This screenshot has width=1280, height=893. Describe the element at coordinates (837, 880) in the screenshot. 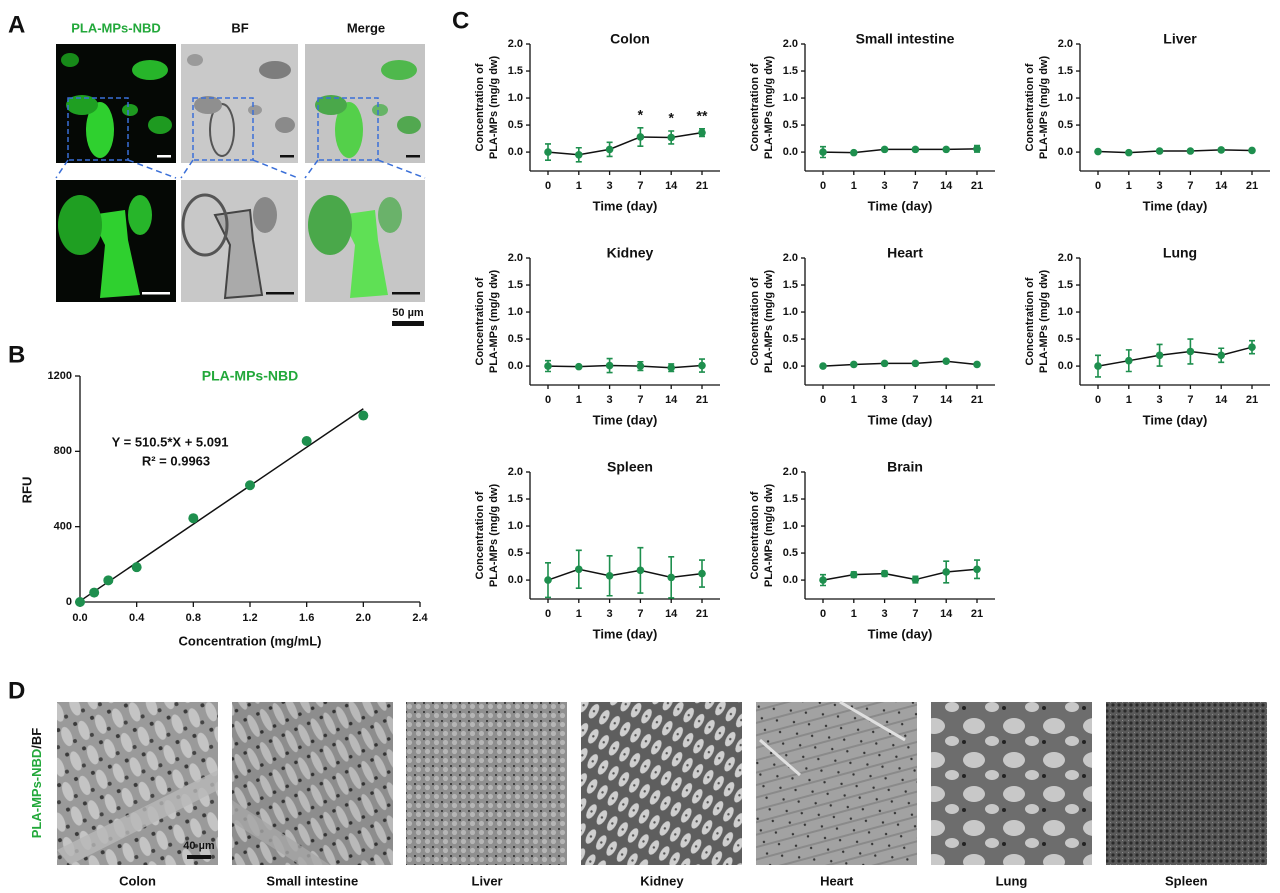

I see `tissue-label: Heart` at that location.